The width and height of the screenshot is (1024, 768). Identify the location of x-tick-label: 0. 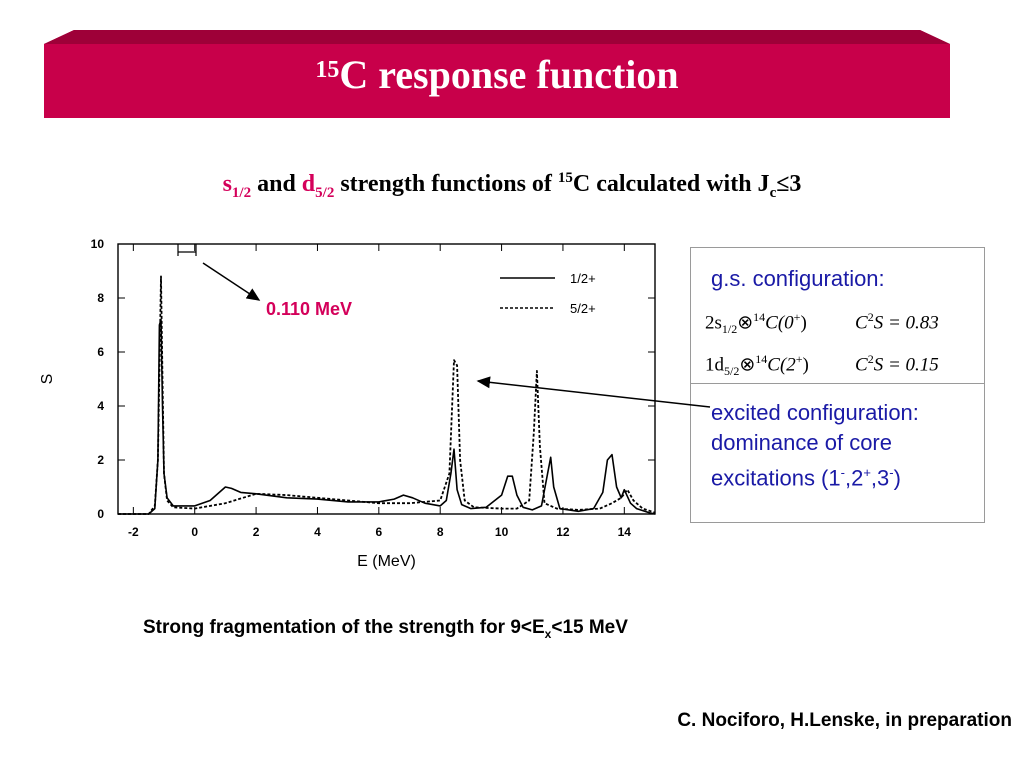
(194, 532).